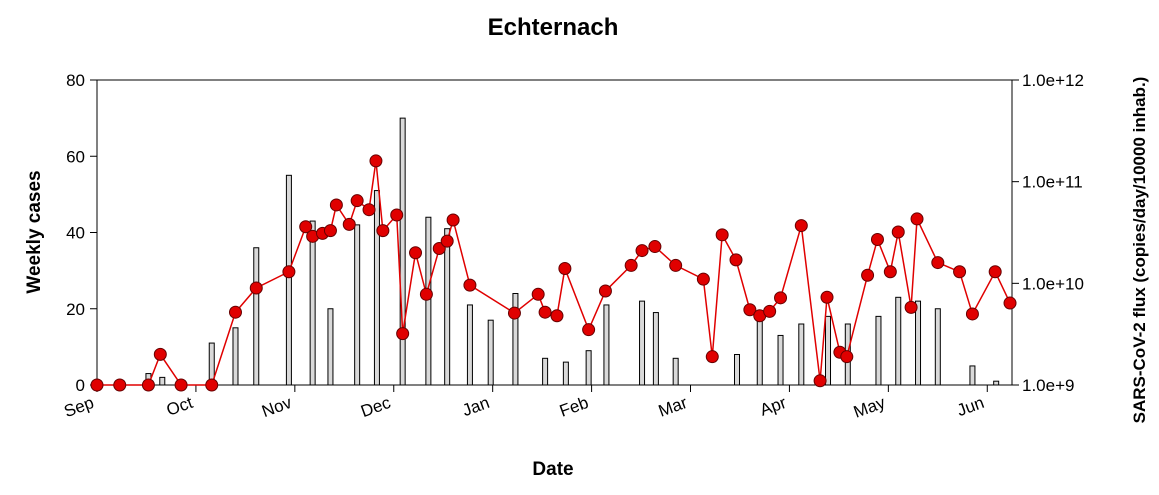 The image size is (1159, 495). What do you see at coordinates (553, 27) in the screenshot?
I see `chart-title: Echternach` at bounding box center [553, 27].